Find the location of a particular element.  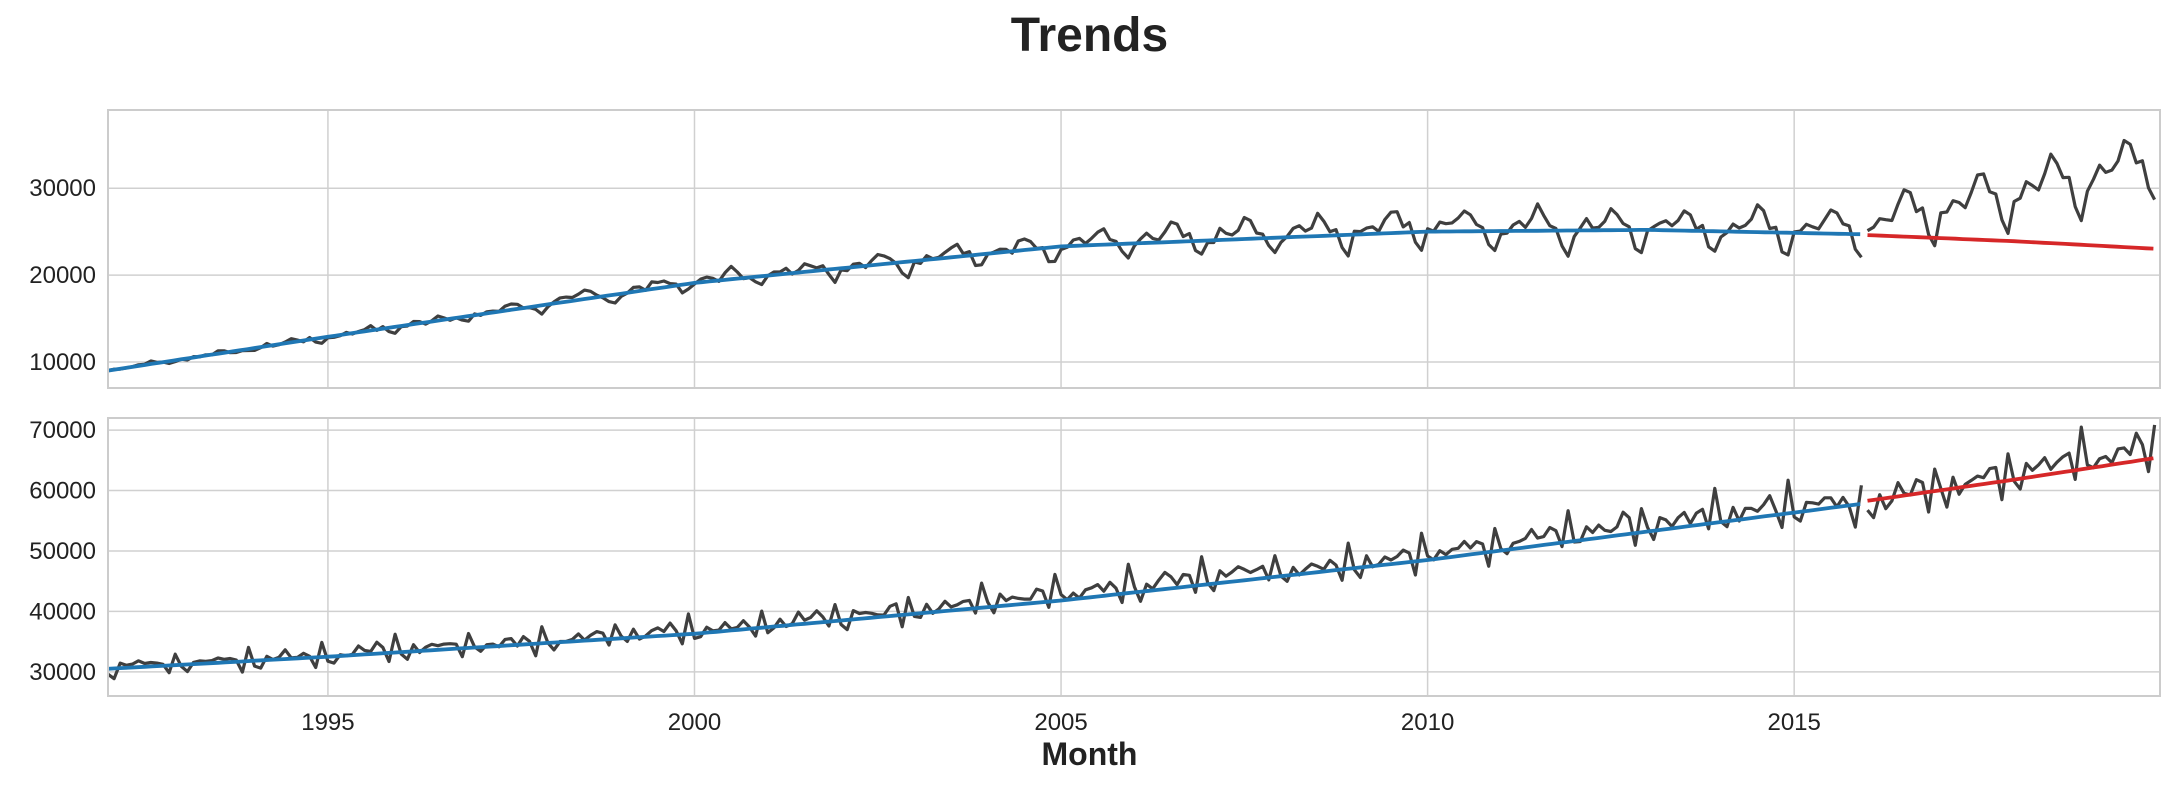

x-tick-label: 2005 is located at coordinates (1060, 722).